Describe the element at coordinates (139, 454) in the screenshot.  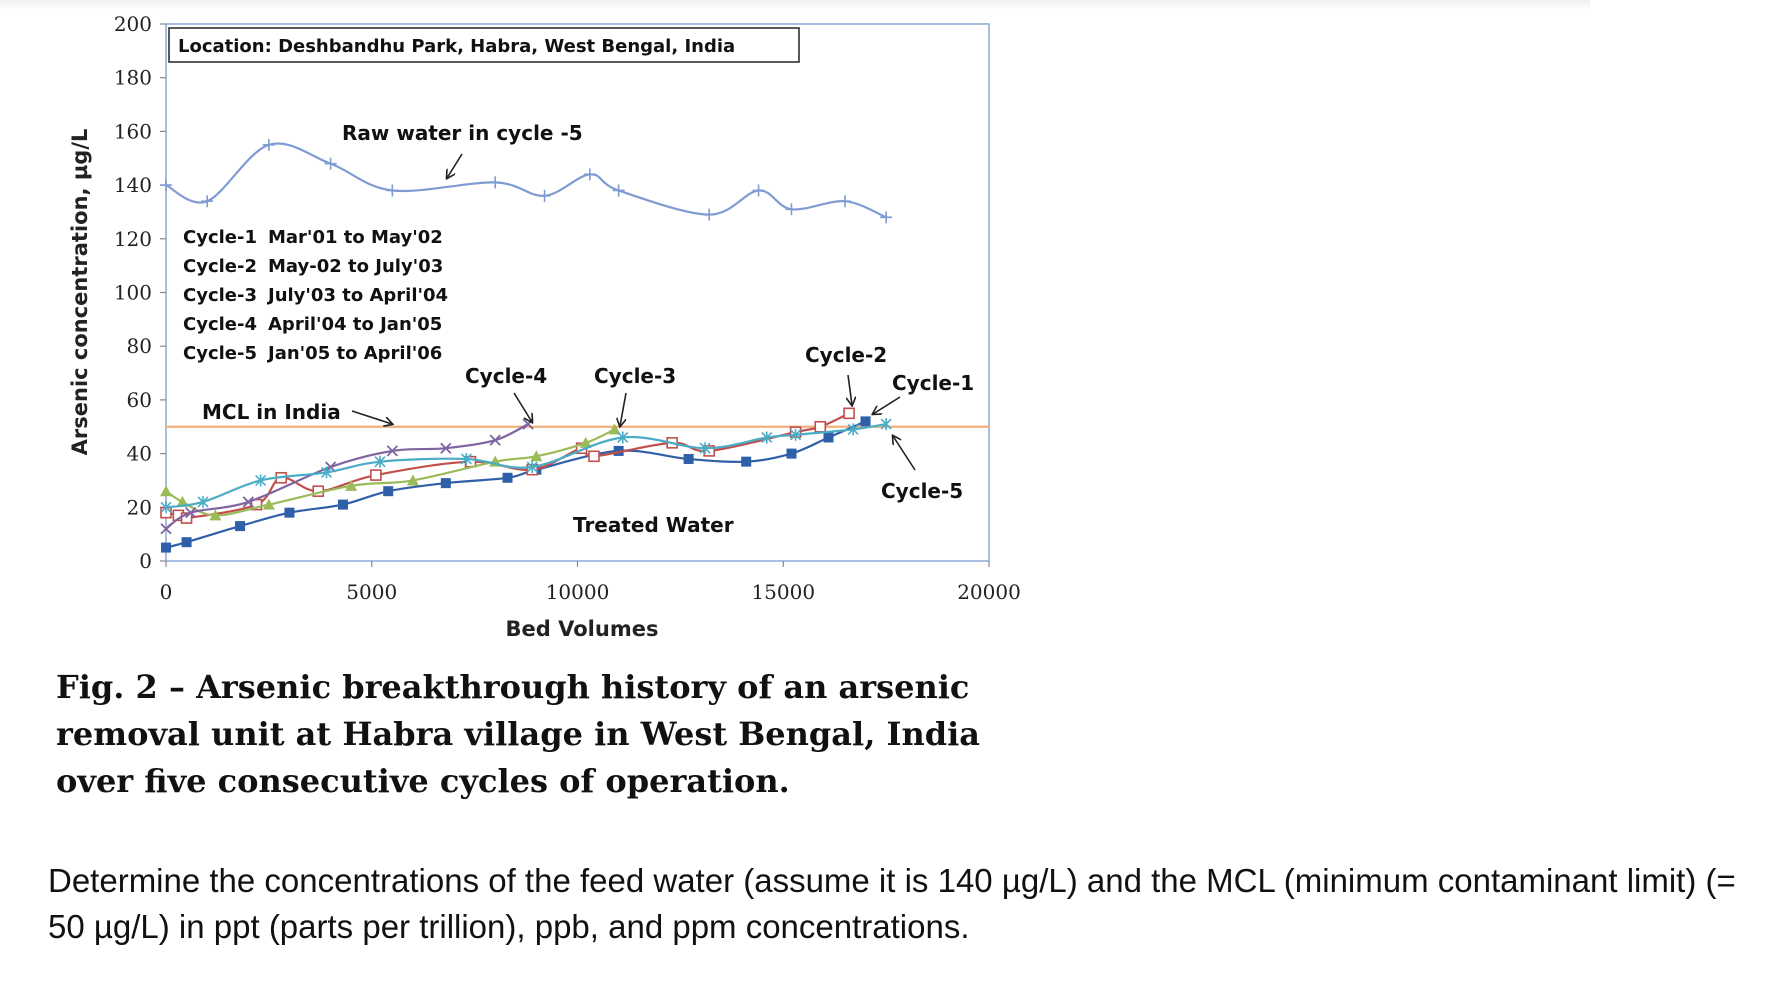
I see `y-tick-label: 40` at that location.